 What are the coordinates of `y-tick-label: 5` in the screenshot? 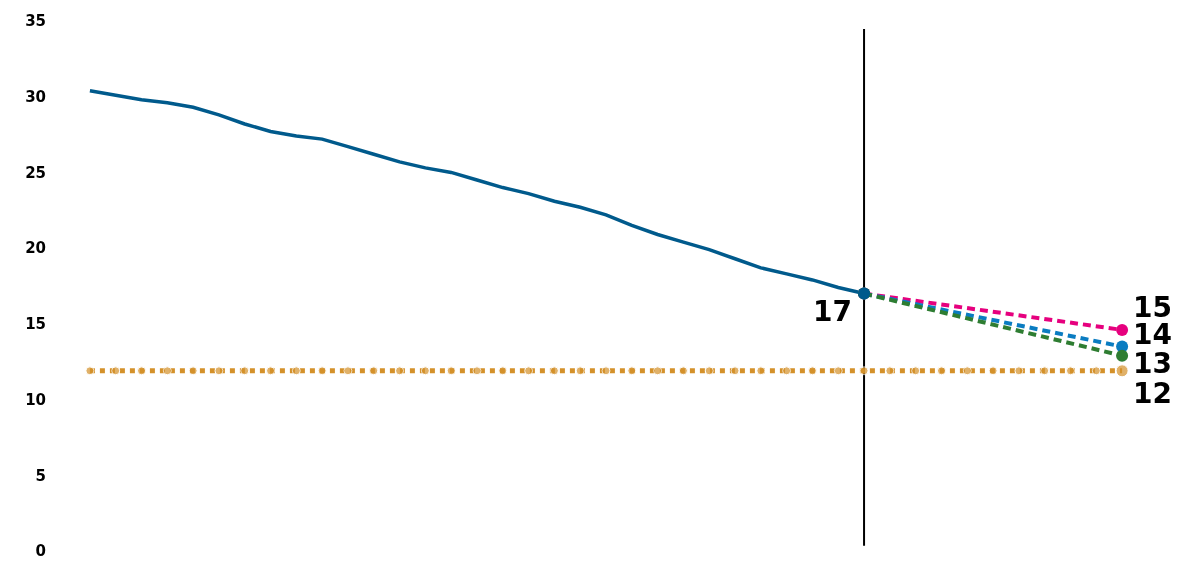 It's located at (40, 475).